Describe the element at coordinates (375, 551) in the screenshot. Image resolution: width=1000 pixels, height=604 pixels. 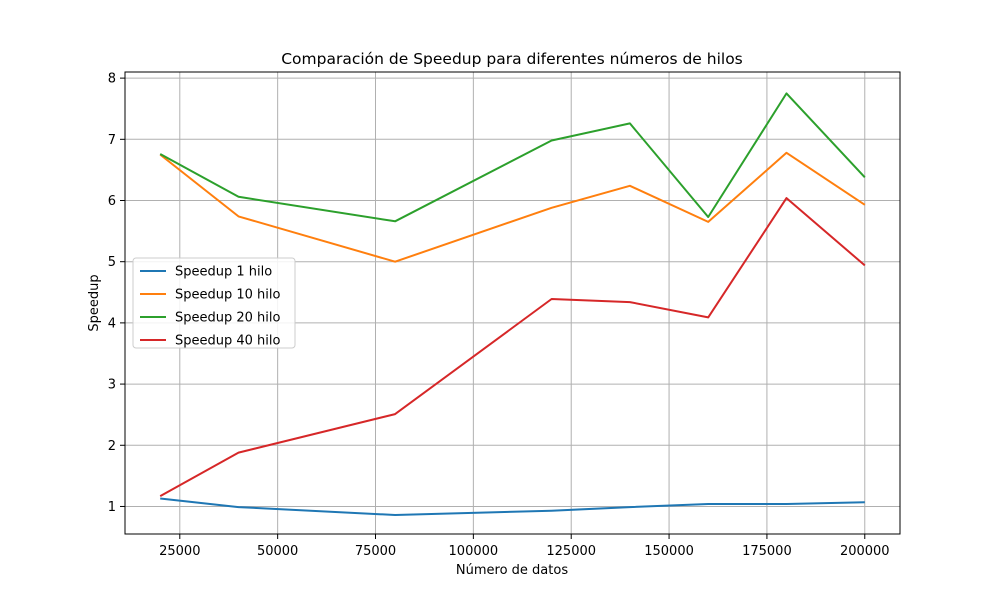
I see `x-tick-label: 75000` at that location.